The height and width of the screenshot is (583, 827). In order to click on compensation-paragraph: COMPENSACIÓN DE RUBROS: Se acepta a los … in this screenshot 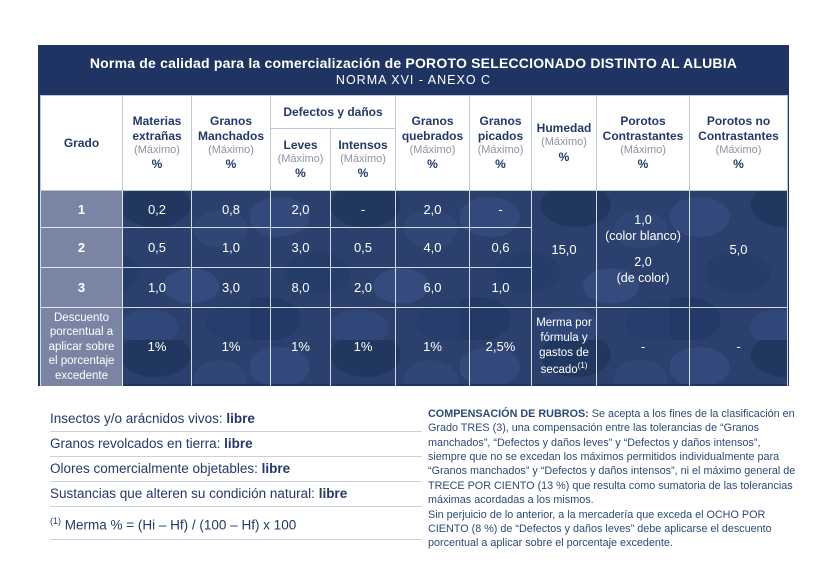, I will do `click(612, 479)`.